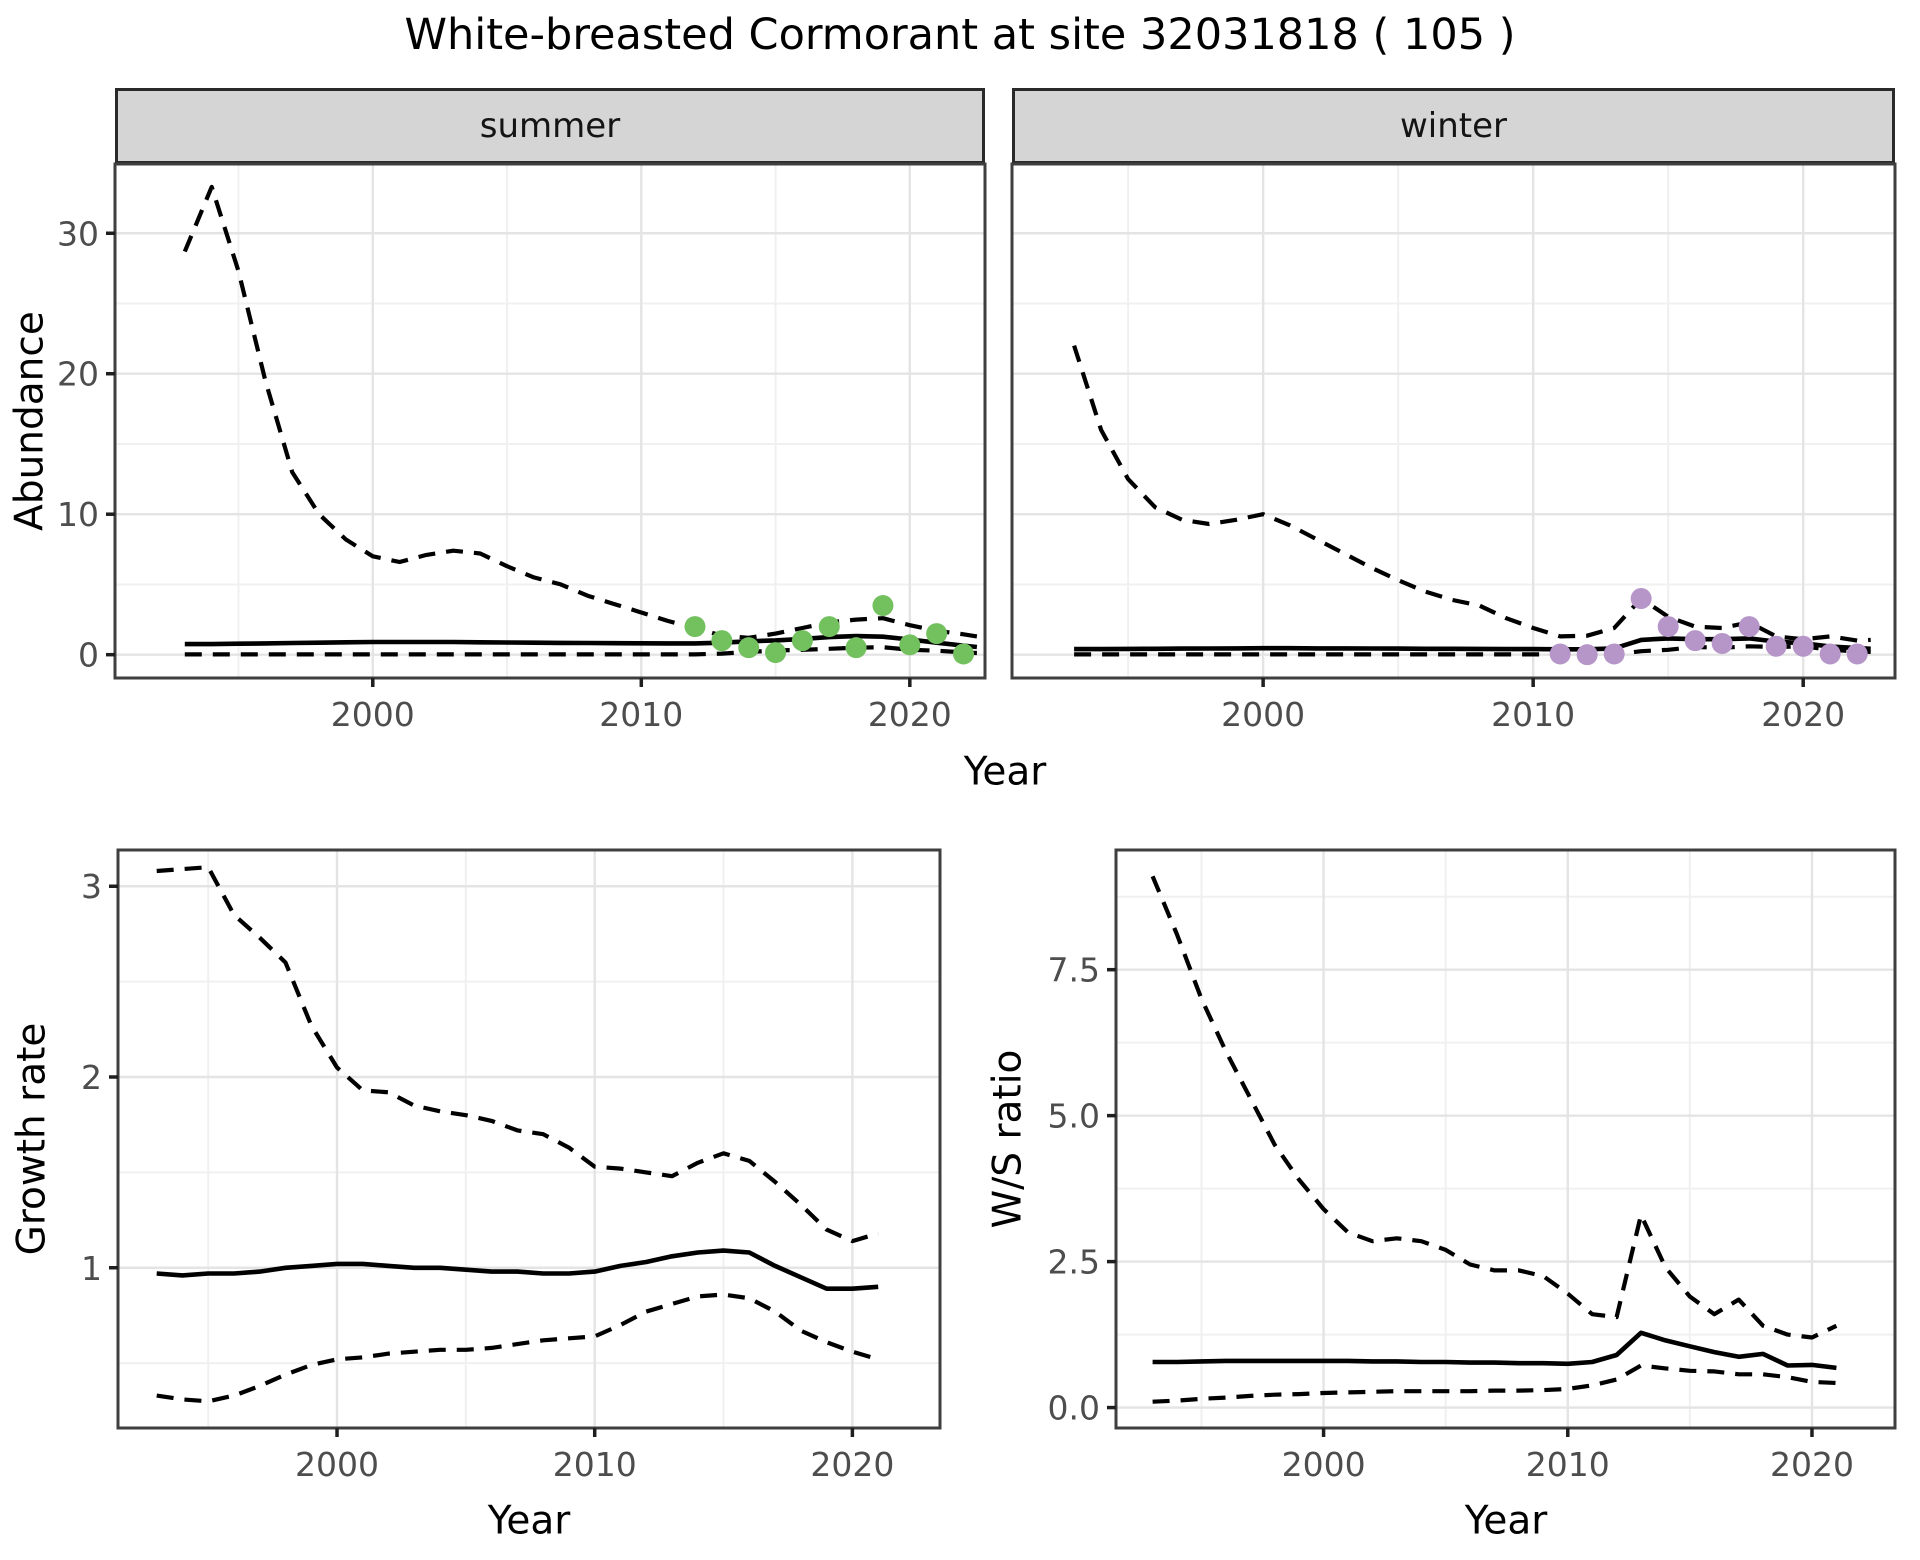  Describe the element at coordinates (32, 1139) in the screenshot. I see `y-axis-title-growth-rate: Growth rate` at that location.